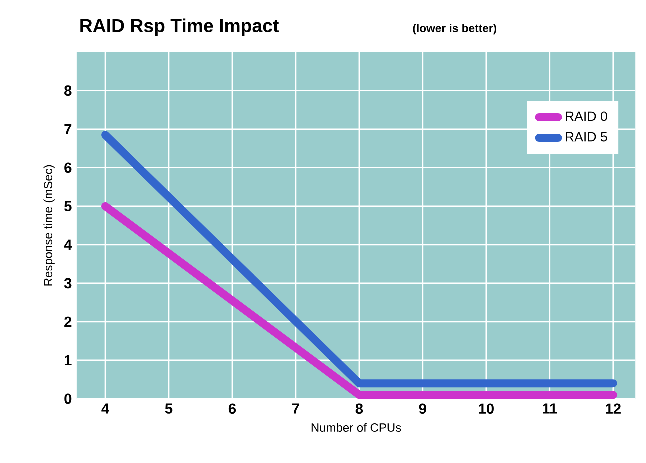  Describe the element at coordinates (587, 137) in the screenshot. I see `legend-label: RAID 5` at that location.